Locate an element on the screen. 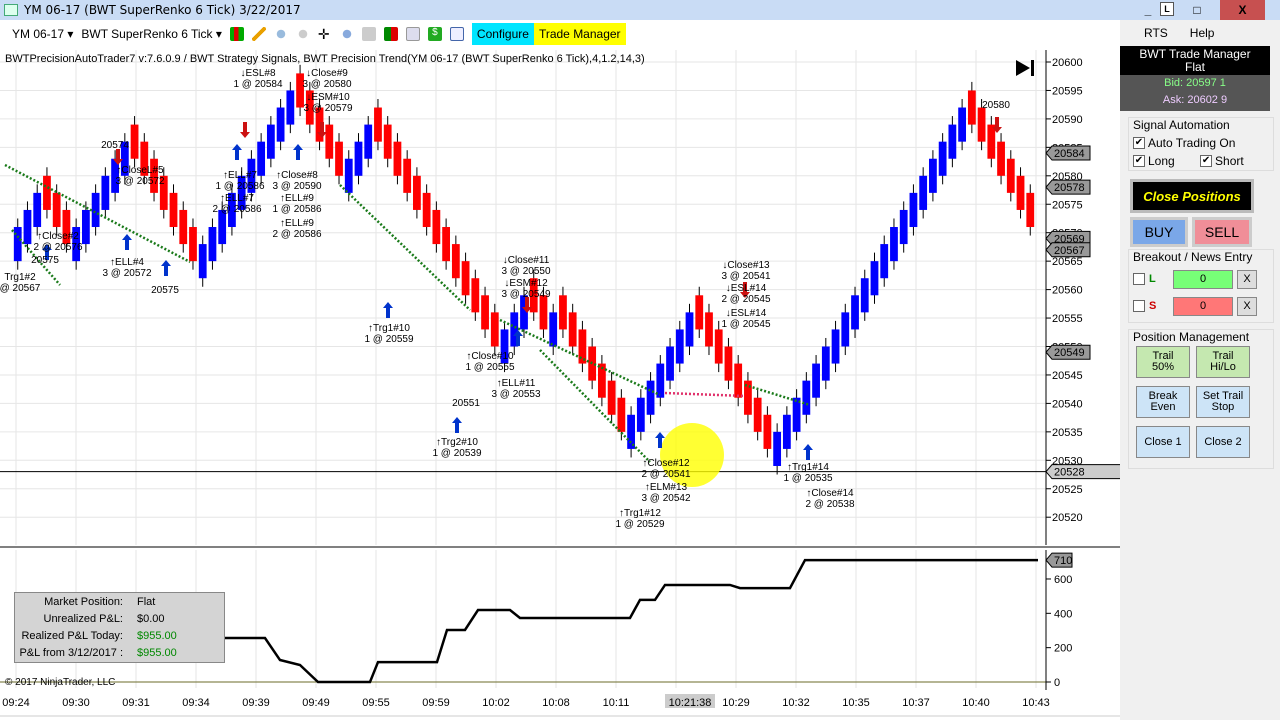 The height and width of the screenshot is (720, 1280). maximize-button: □ is located at coordinates (1197, 10).